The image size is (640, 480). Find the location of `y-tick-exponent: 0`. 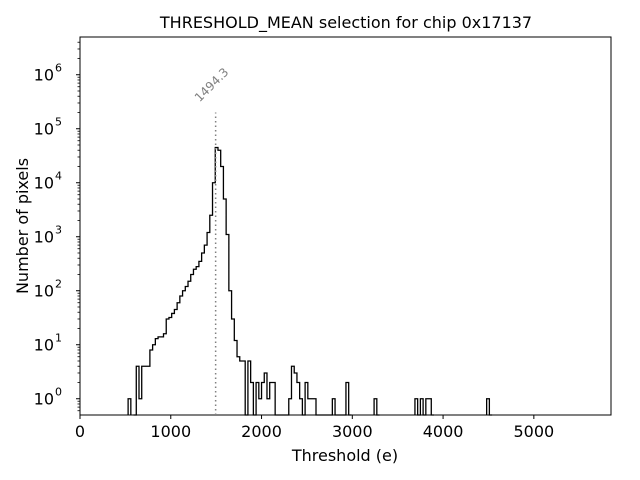

y-tick-exponent: 0 is located at coordinates (58, 392).